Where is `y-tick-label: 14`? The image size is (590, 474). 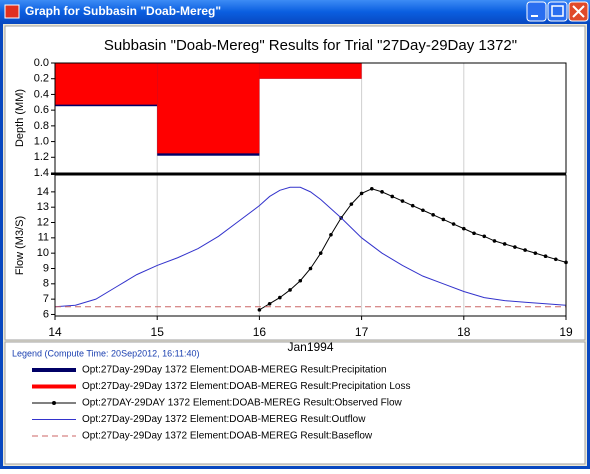 y-tick-label: 14 is located at coordinates (43, 192).